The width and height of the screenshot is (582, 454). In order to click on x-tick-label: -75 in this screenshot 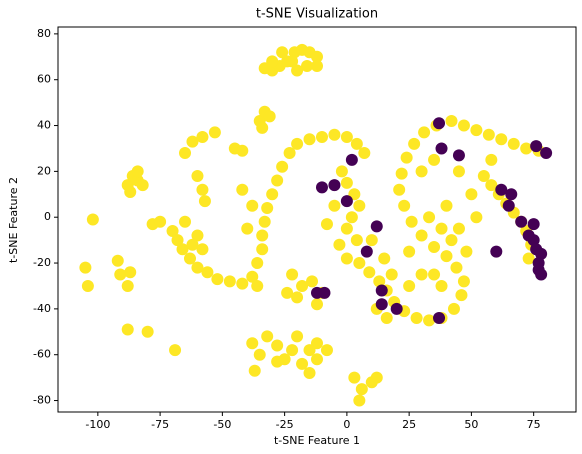, I will do `click(160, 424)`.